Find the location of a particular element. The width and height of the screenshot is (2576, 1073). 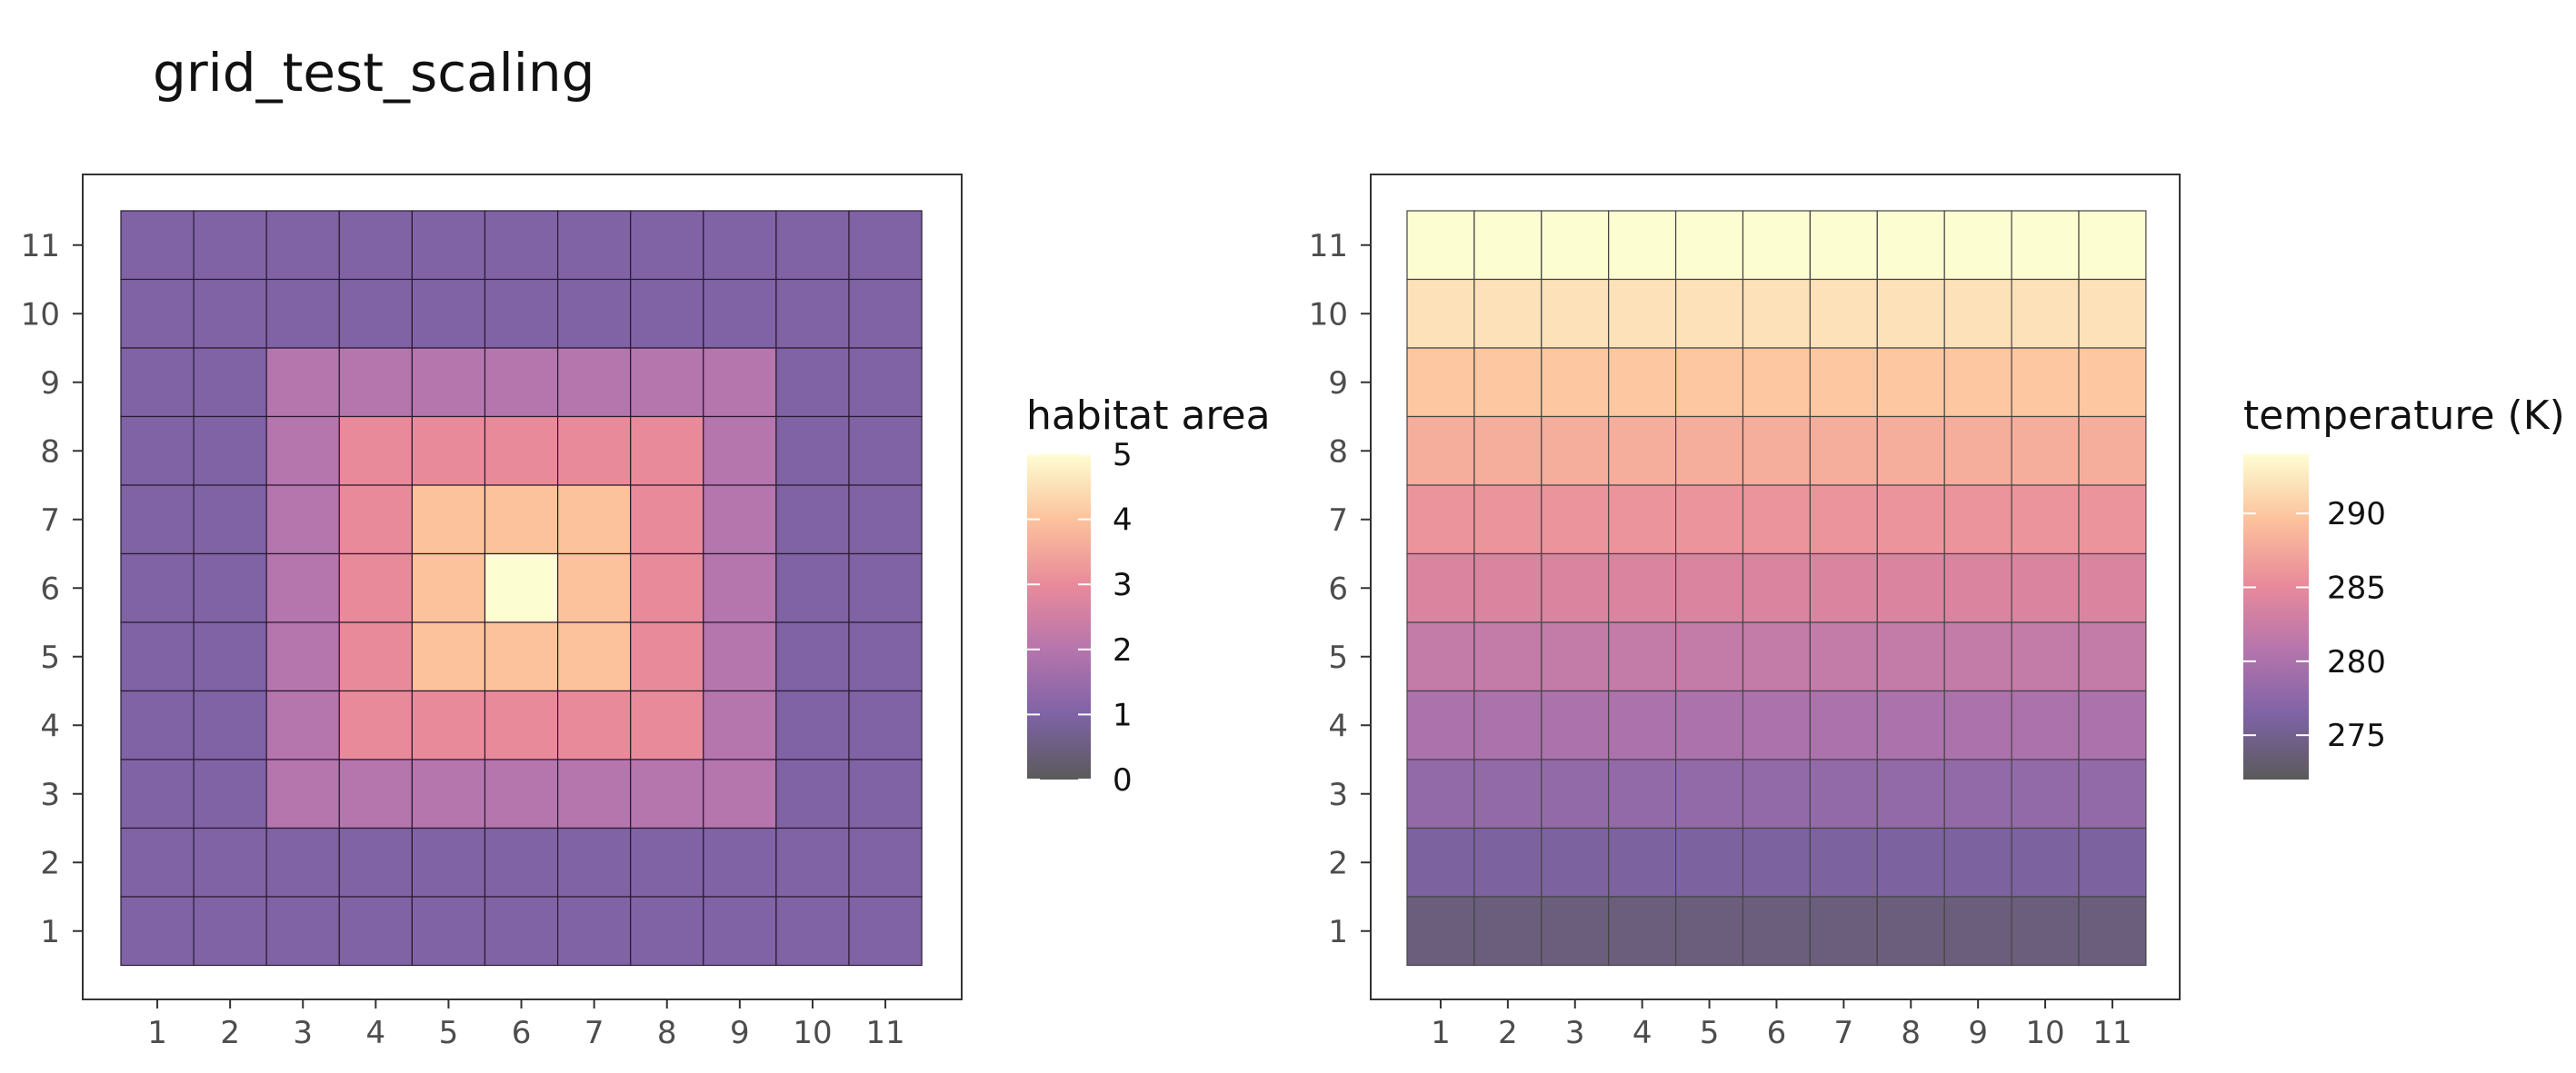

x-tick-label: 9 is located at coordinates (1978, 1033).